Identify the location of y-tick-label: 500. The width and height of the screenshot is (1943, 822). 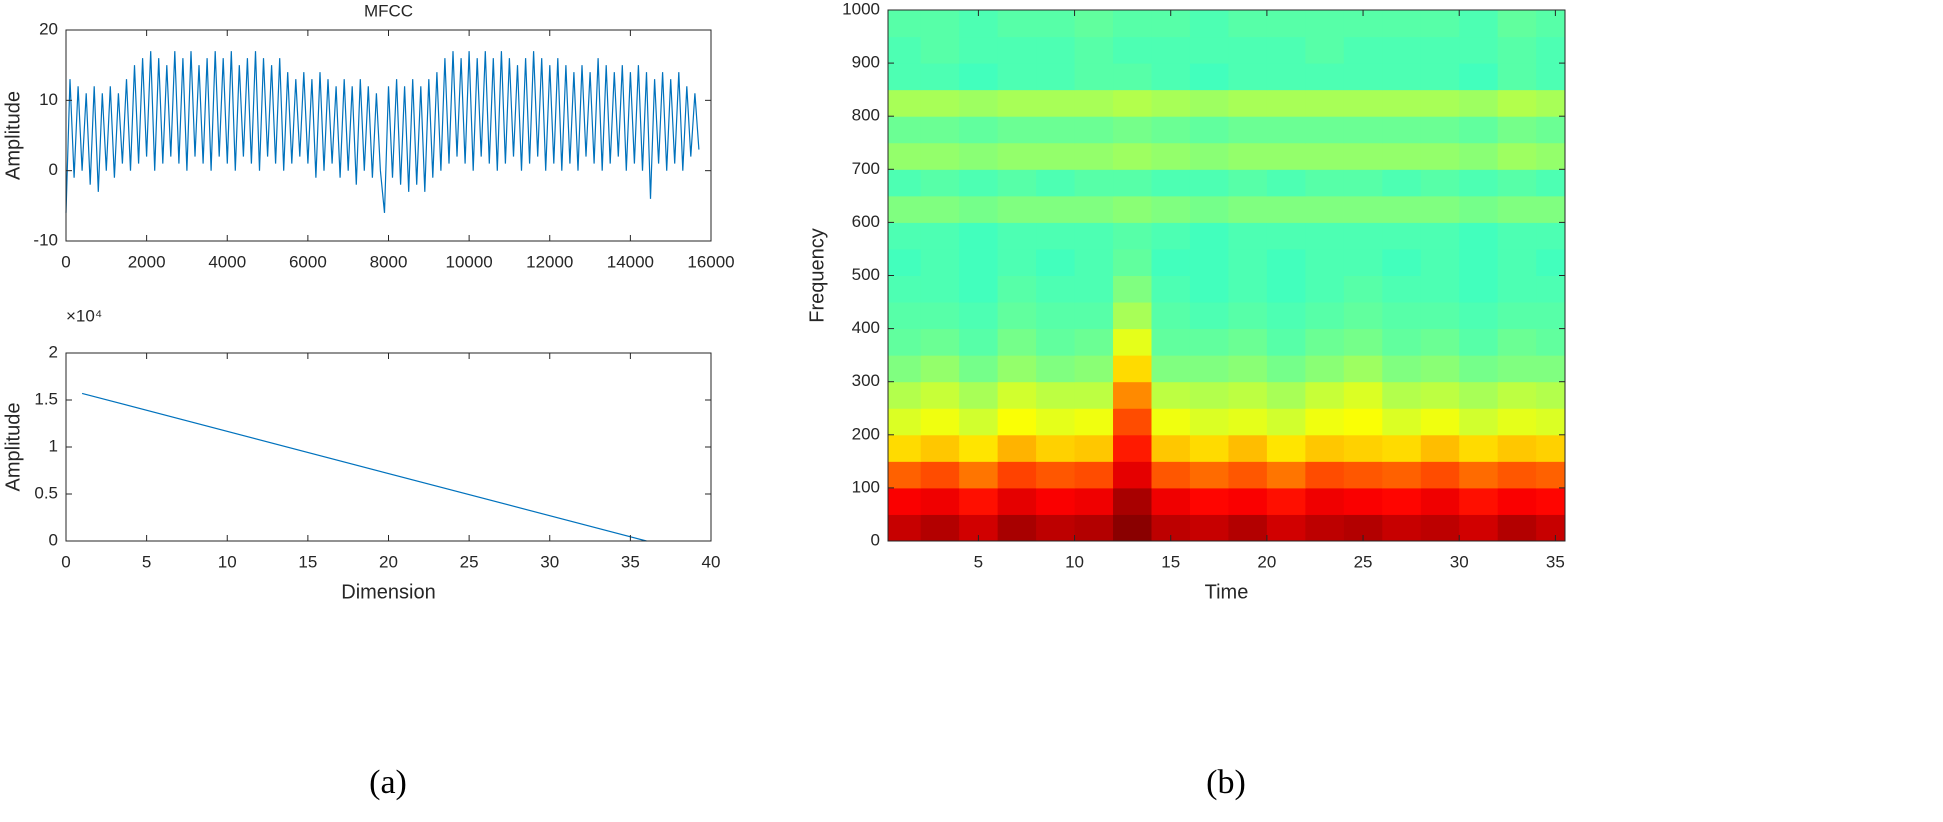
(866, 274).